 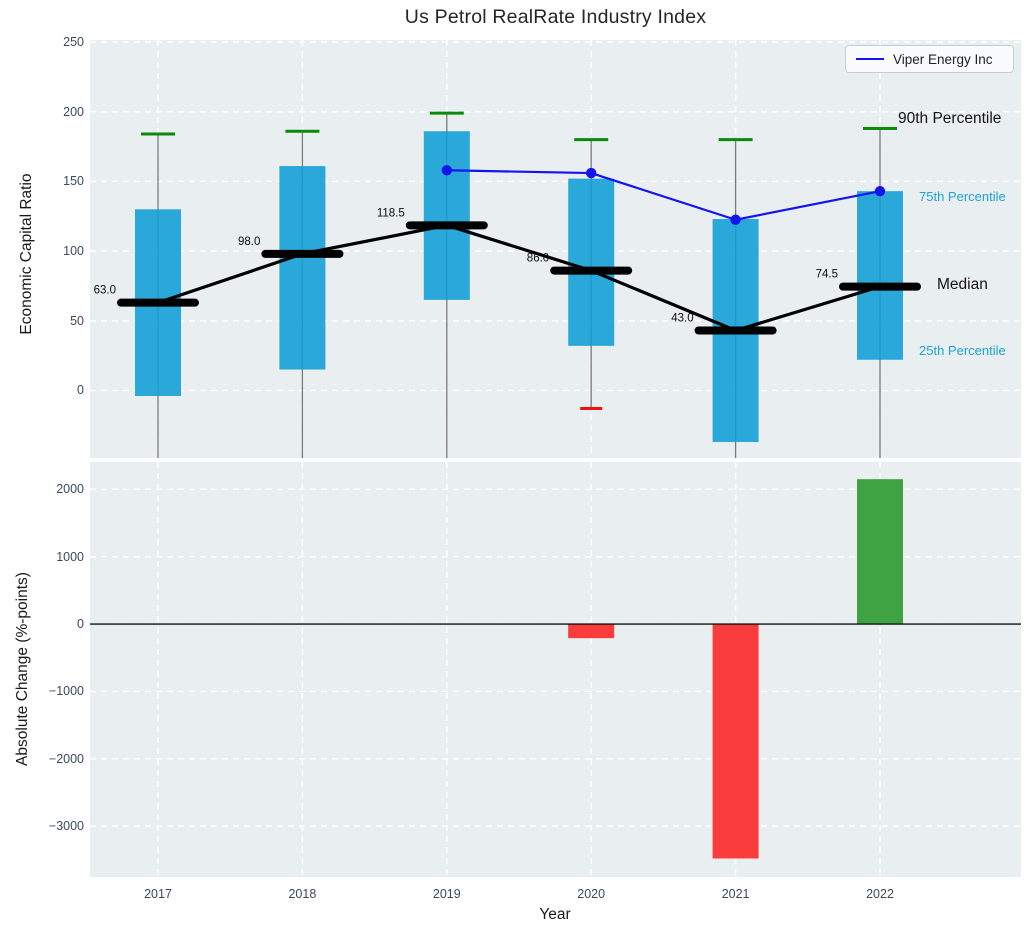 I want to click on iqr-box-2018, so click(x=302, y=268).